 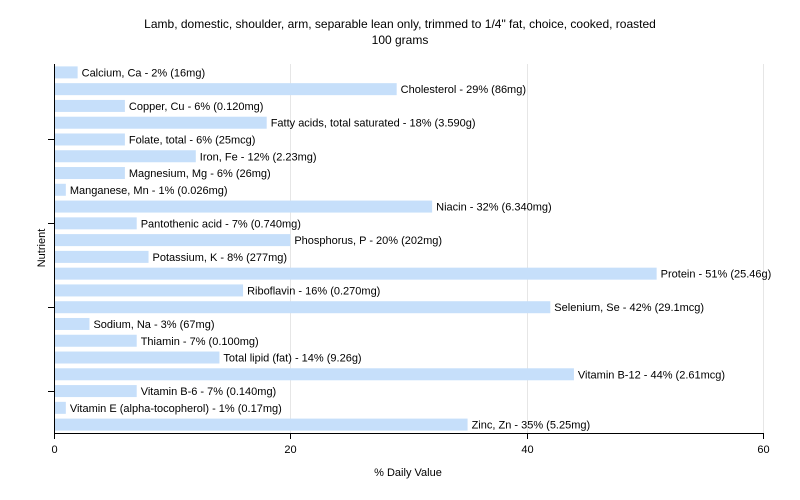 I want to click on bar-label: Sodium, Na - 3% (67mg), so click(x=153, y=325).